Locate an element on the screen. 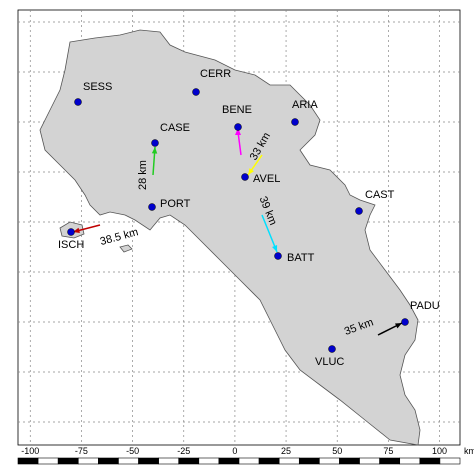 The image size is (474, 474). x-tick-label: 50 is located at coordinates (337, 451).